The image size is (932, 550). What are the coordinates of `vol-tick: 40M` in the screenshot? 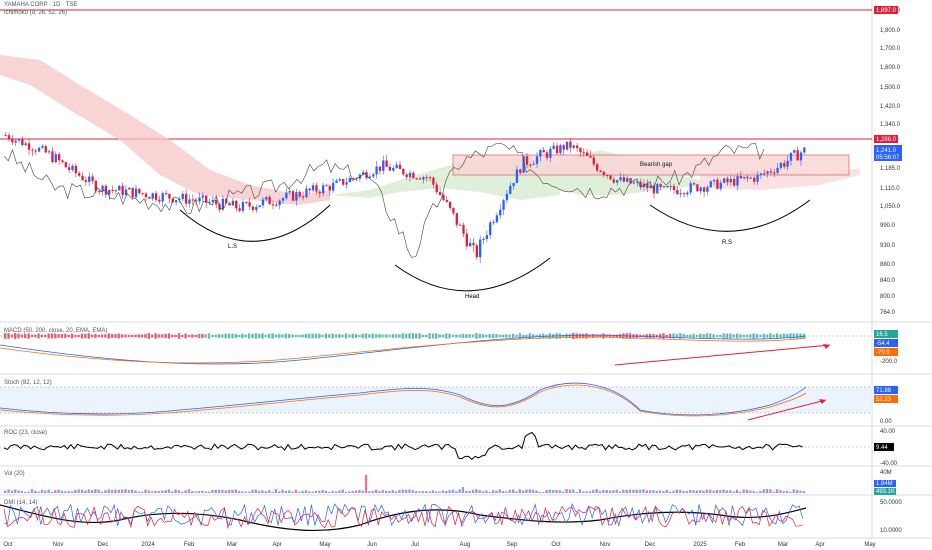 It's located at (886, 473).